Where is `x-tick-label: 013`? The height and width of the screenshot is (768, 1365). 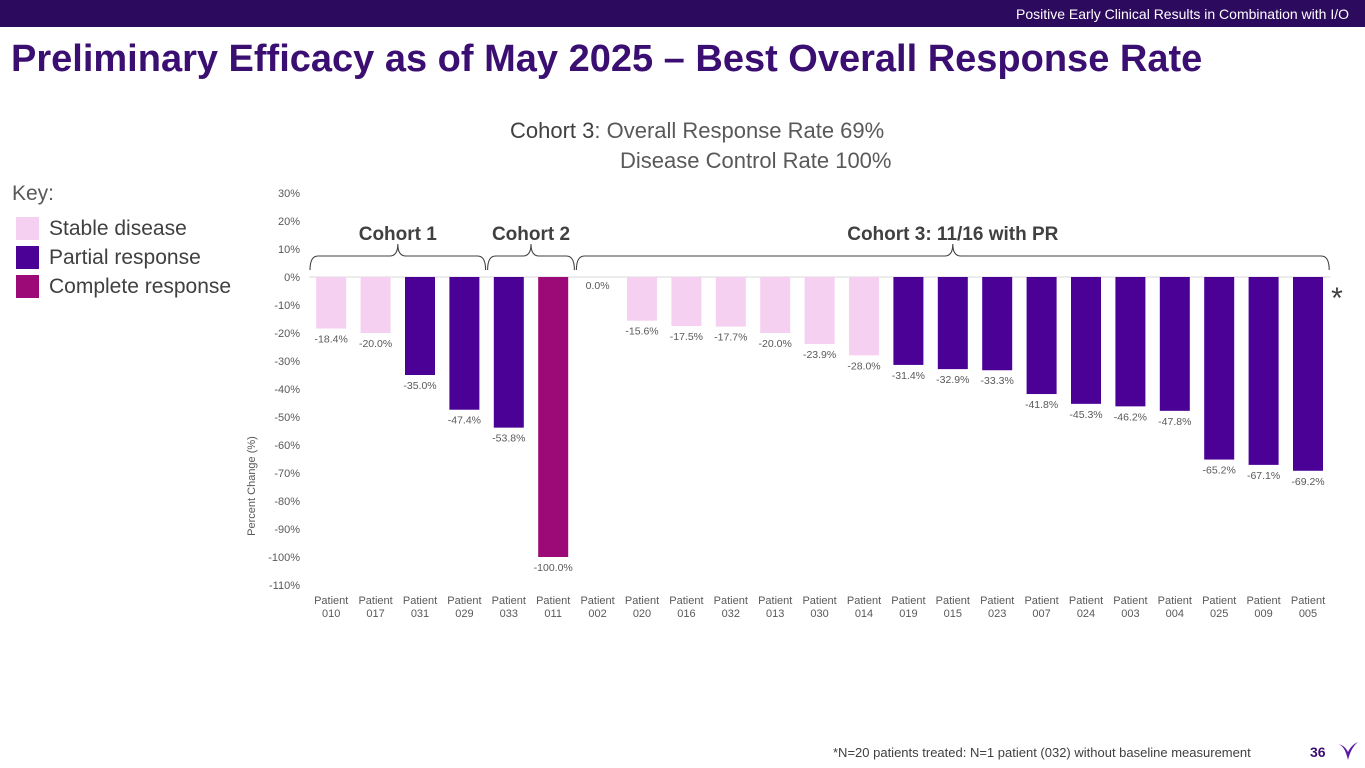 x-tick-label: 013 is located at coordinates (775, 614).